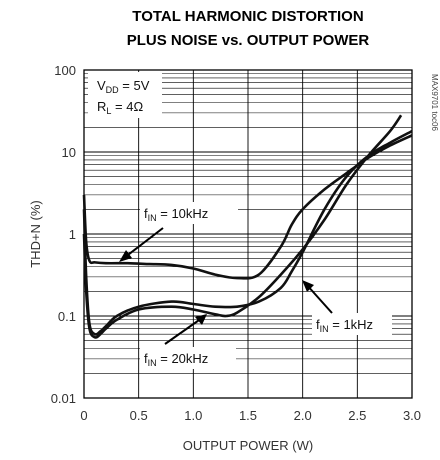 The width and height of the screenshot is (440, 460). What do you see at coordinates (344, 325) in the screenshot?
I see `series-label-1khz: fIN = 1kHz` at bounding box center [344, 325].